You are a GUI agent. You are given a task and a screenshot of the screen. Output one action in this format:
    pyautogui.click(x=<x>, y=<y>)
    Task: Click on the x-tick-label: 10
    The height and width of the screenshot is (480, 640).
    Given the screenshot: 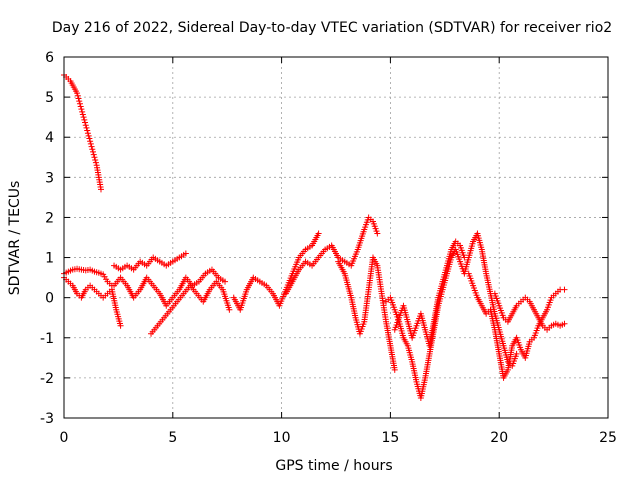 What is the action you would take?
    pyautogui.click(x=282, y=438)
    